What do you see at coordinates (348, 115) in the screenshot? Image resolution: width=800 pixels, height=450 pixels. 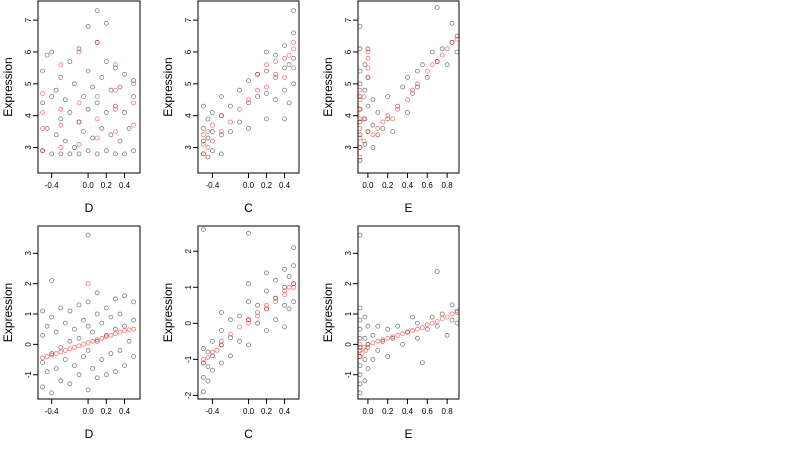 I see `y-tick-label: 4` at bounding box center [348, 115].